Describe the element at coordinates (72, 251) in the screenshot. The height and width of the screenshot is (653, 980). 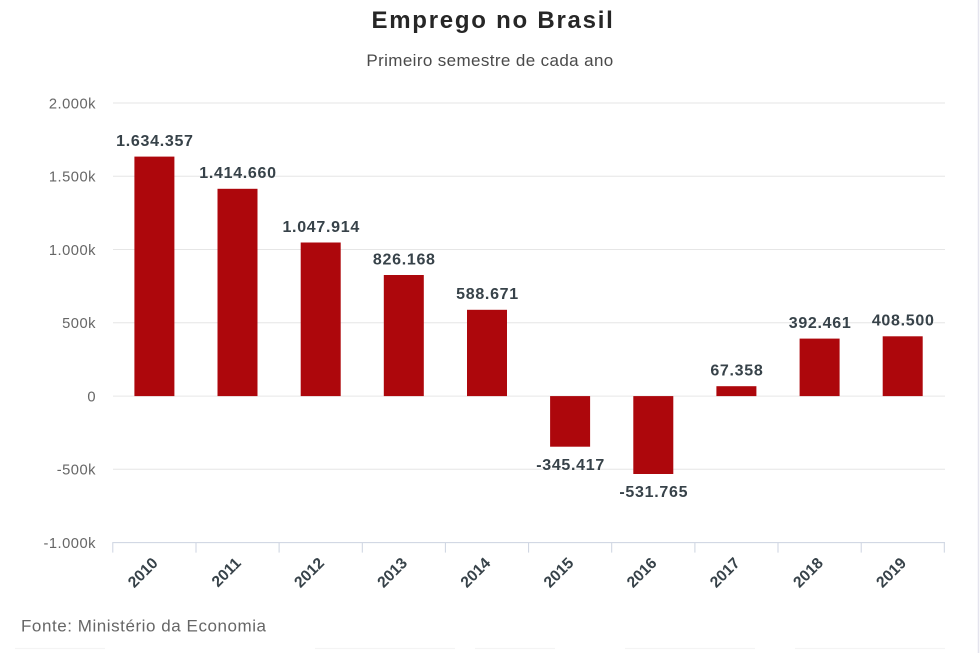
I see `svg-text: 1.000k` at that location.